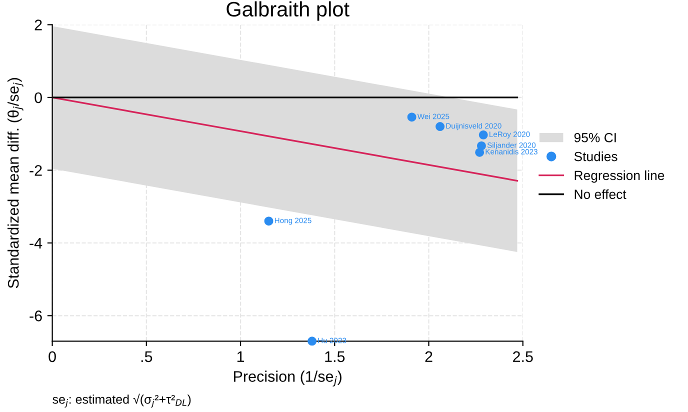 This screenshot has width=688, height=412. I want to click on y-tick-label: -4, so click(36, 243).